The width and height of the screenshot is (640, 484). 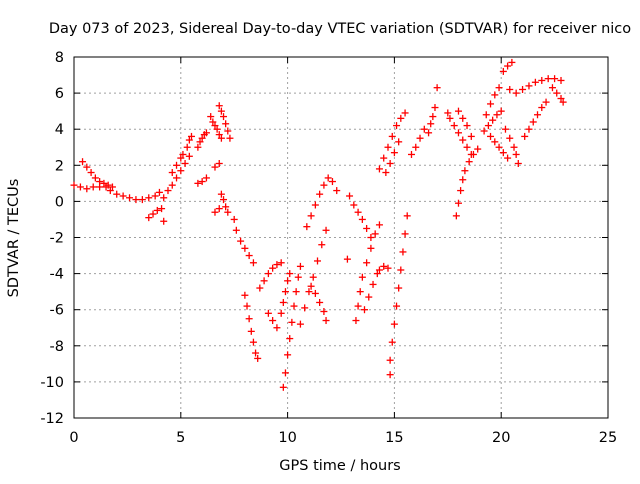 I want to click on x-tick-label: 20, so click(x=501, y=438).